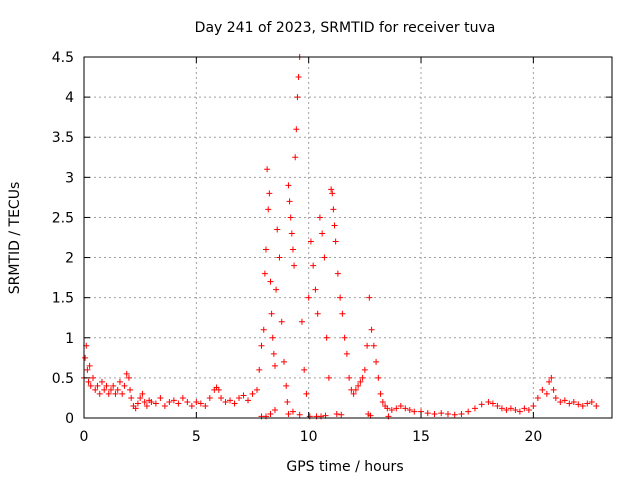 This screenshot has width=640, height=480. What do you see at coordinates (15, 238) in the screenshot?
I see `y-axis-label: SRMTID / TECUs` at bounding box center [15, 238].